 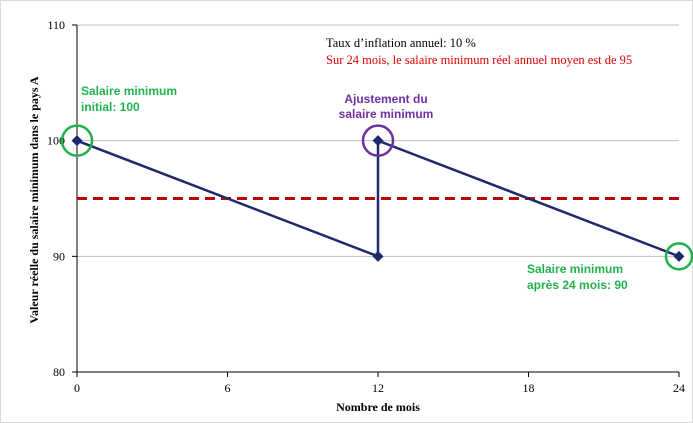 I want to click on x-tick-label-0: 0, so click(x=77, y=388).